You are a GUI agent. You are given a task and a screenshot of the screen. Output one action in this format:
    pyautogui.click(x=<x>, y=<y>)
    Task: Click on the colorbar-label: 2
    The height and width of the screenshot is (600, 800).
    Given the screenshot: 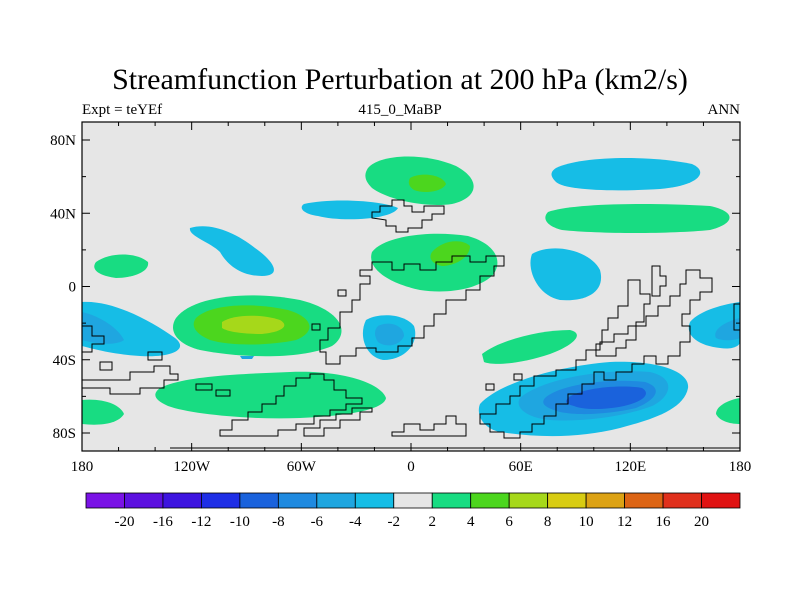 What is the action you would take?
    pyautogui.click(x=432, y=522)
    